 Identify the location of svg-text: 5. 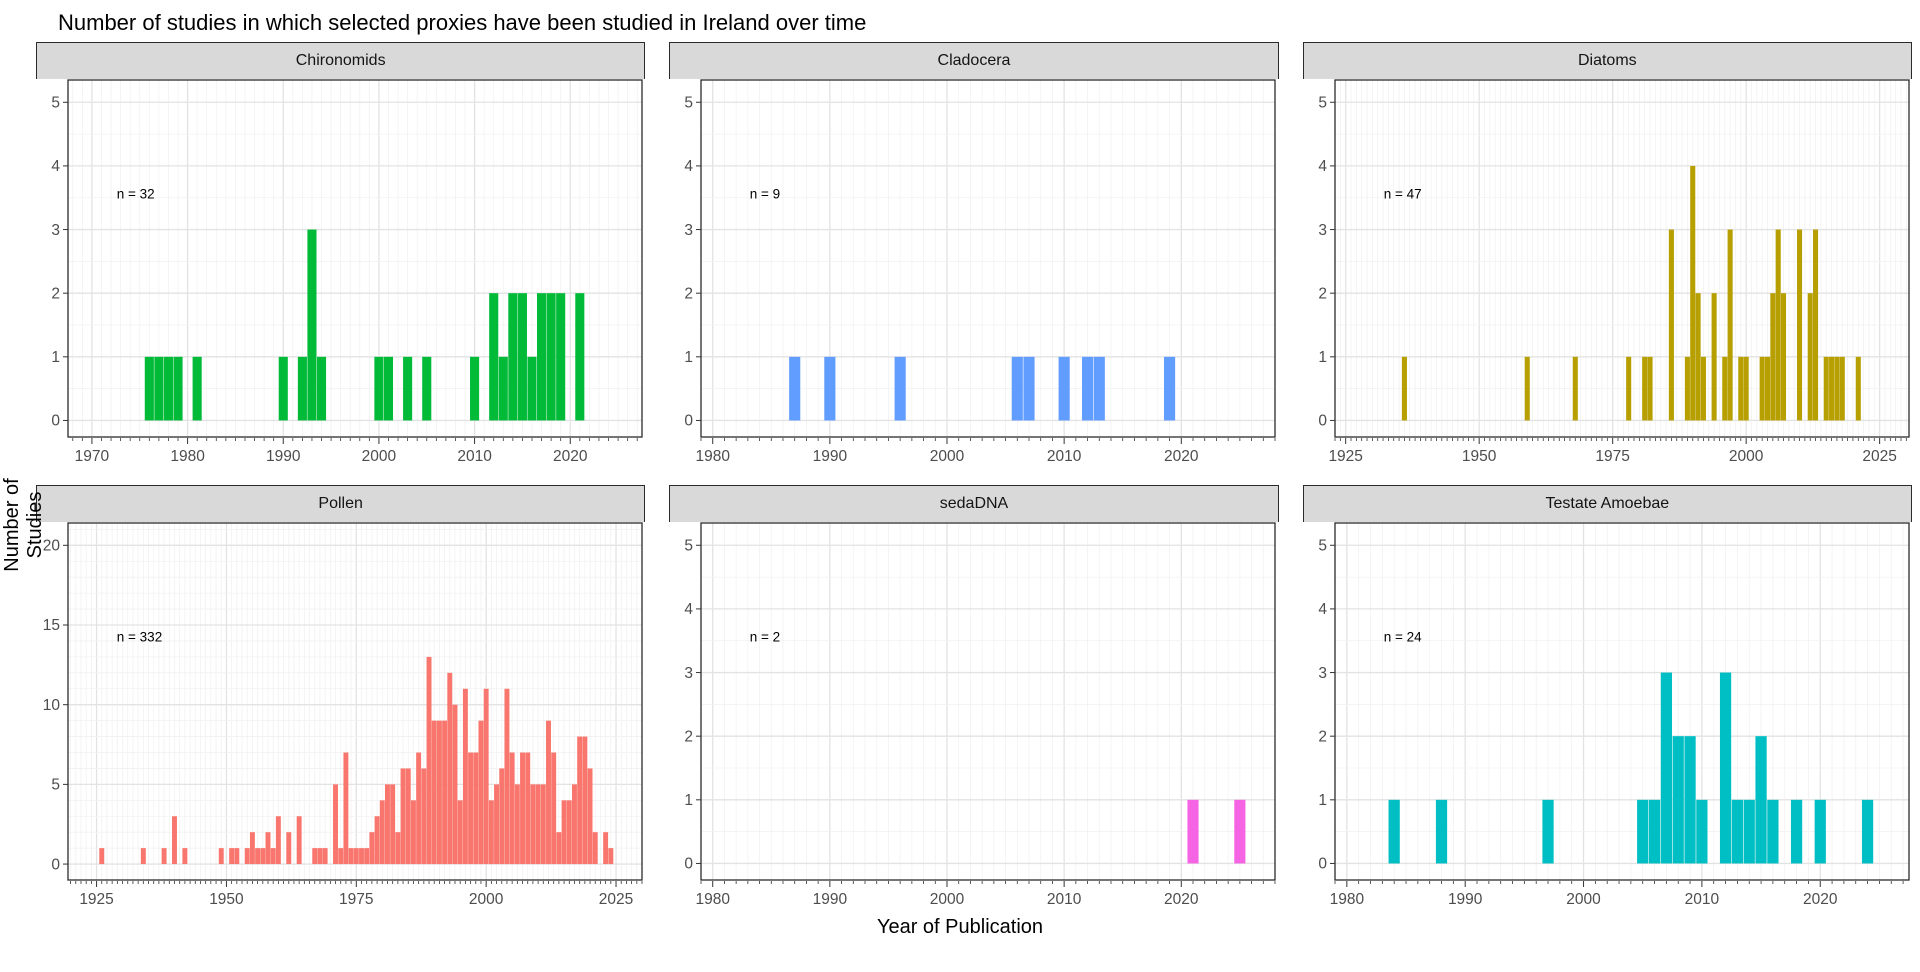
(1322, 102).